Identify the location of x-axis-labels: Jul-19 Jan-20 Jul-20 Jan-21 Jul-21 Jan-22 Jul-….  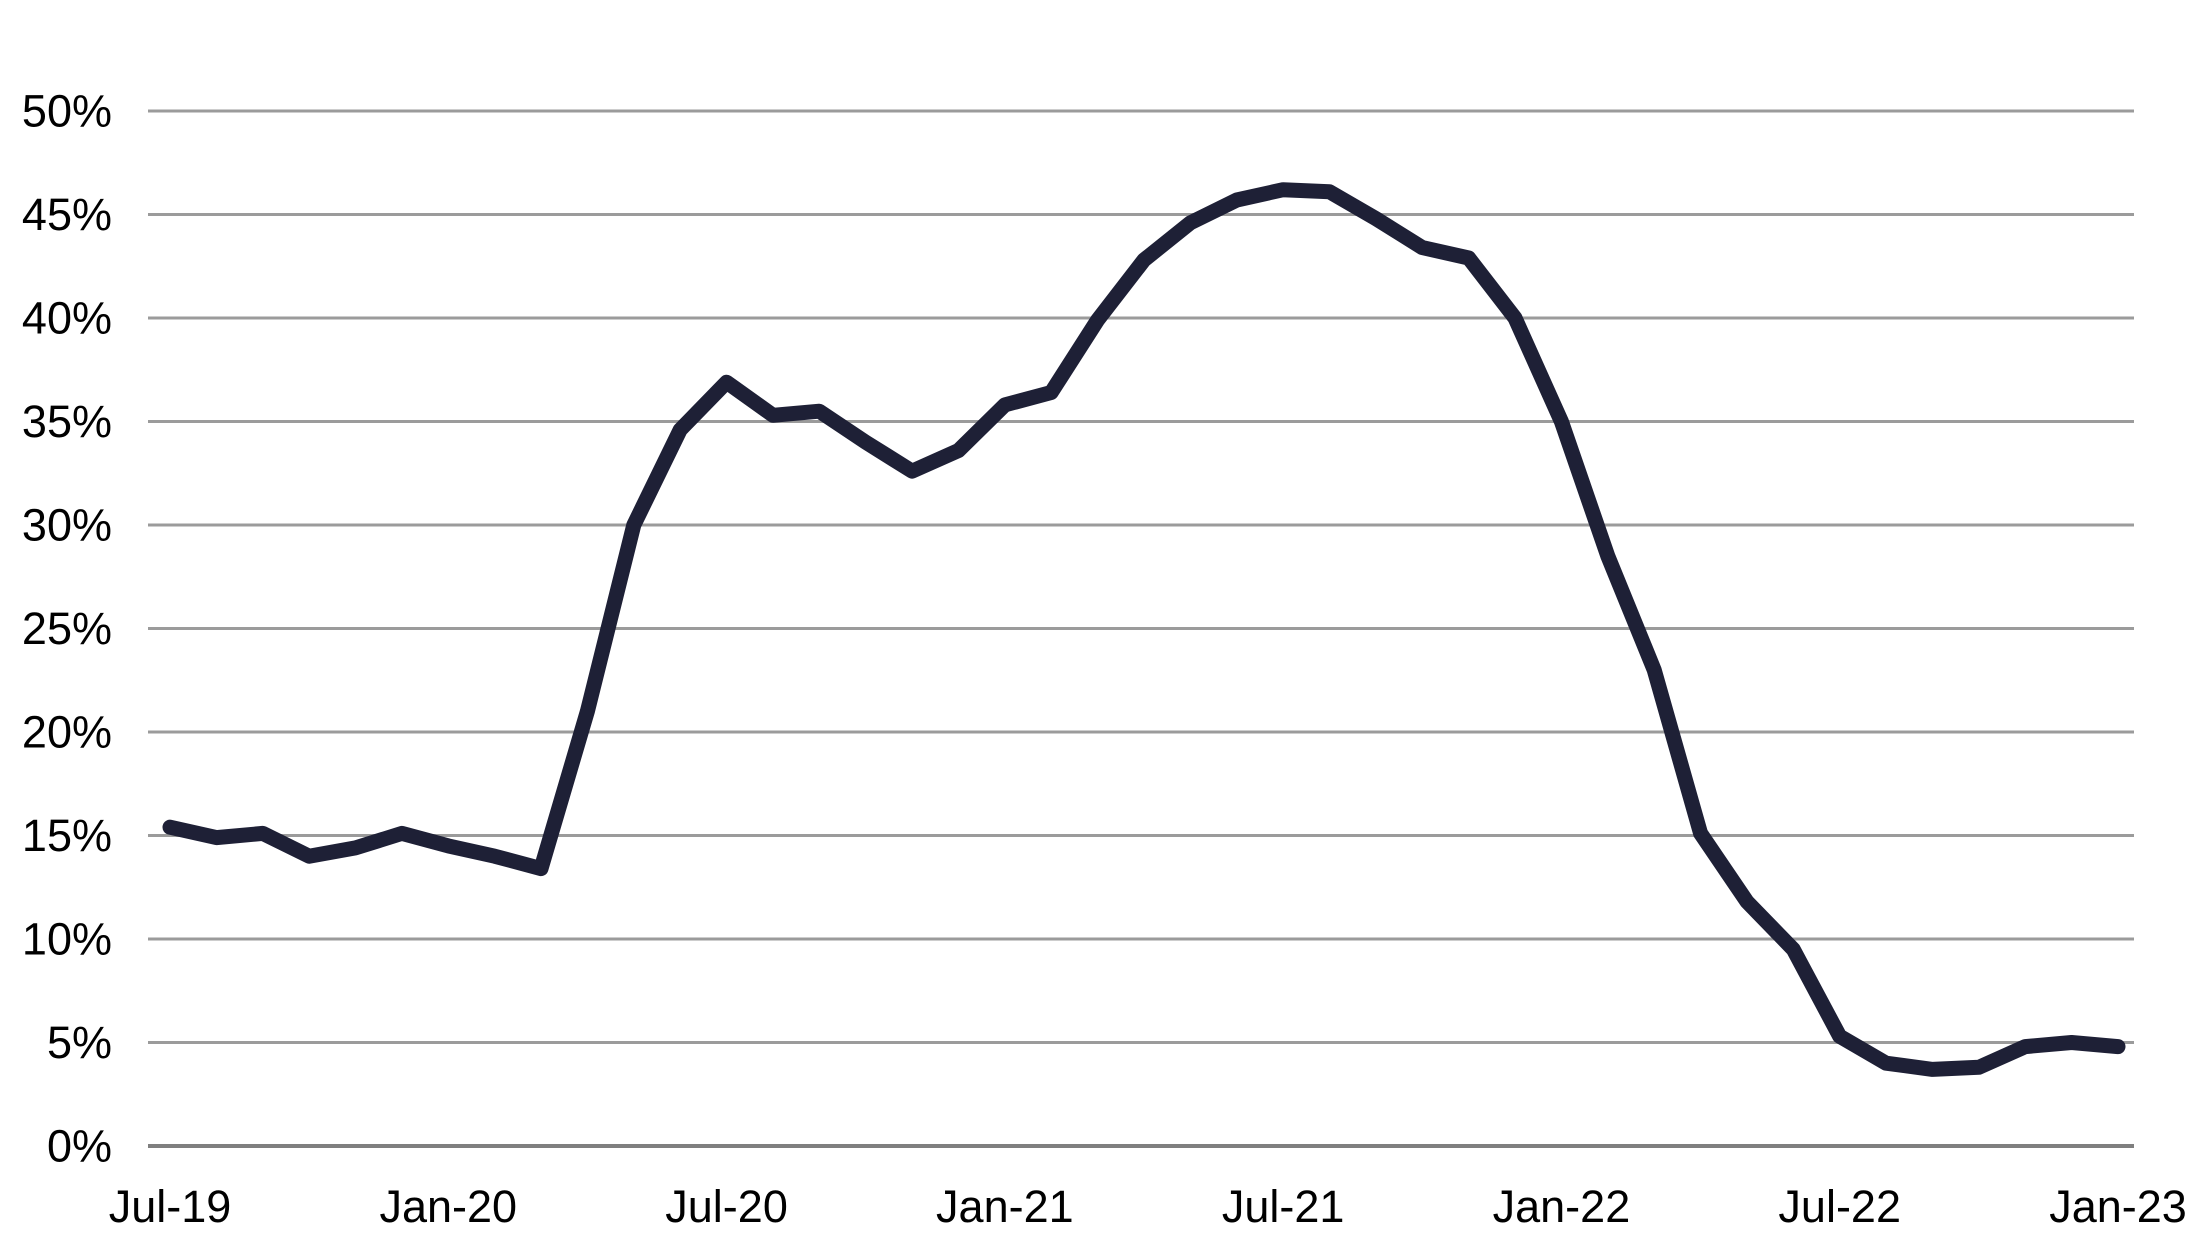
(1148, 1206).